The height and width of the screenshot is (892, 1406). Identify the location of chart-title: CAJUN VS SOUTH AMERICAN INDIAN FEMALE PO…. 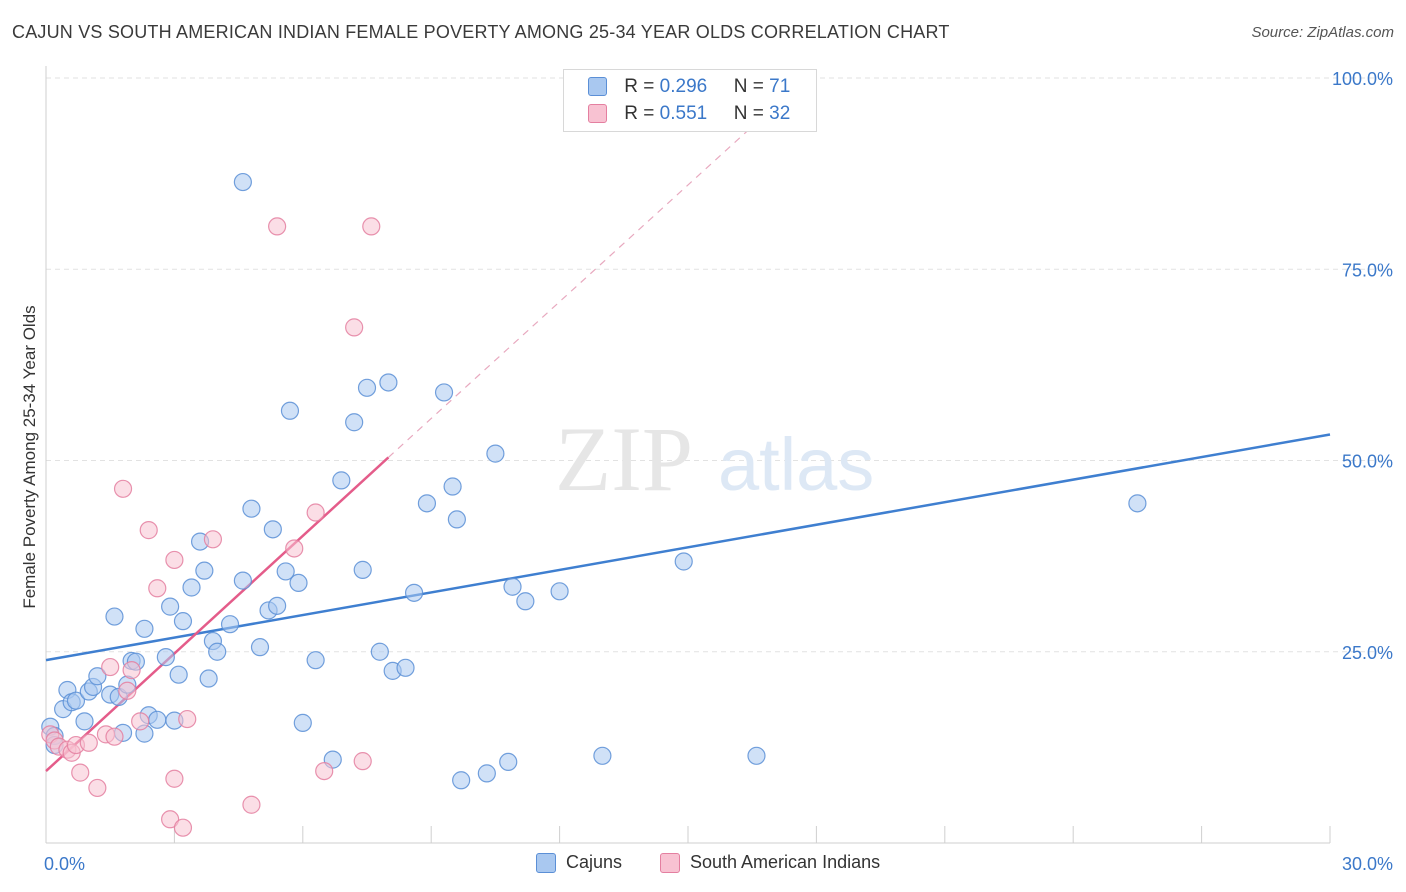
(481, 32).